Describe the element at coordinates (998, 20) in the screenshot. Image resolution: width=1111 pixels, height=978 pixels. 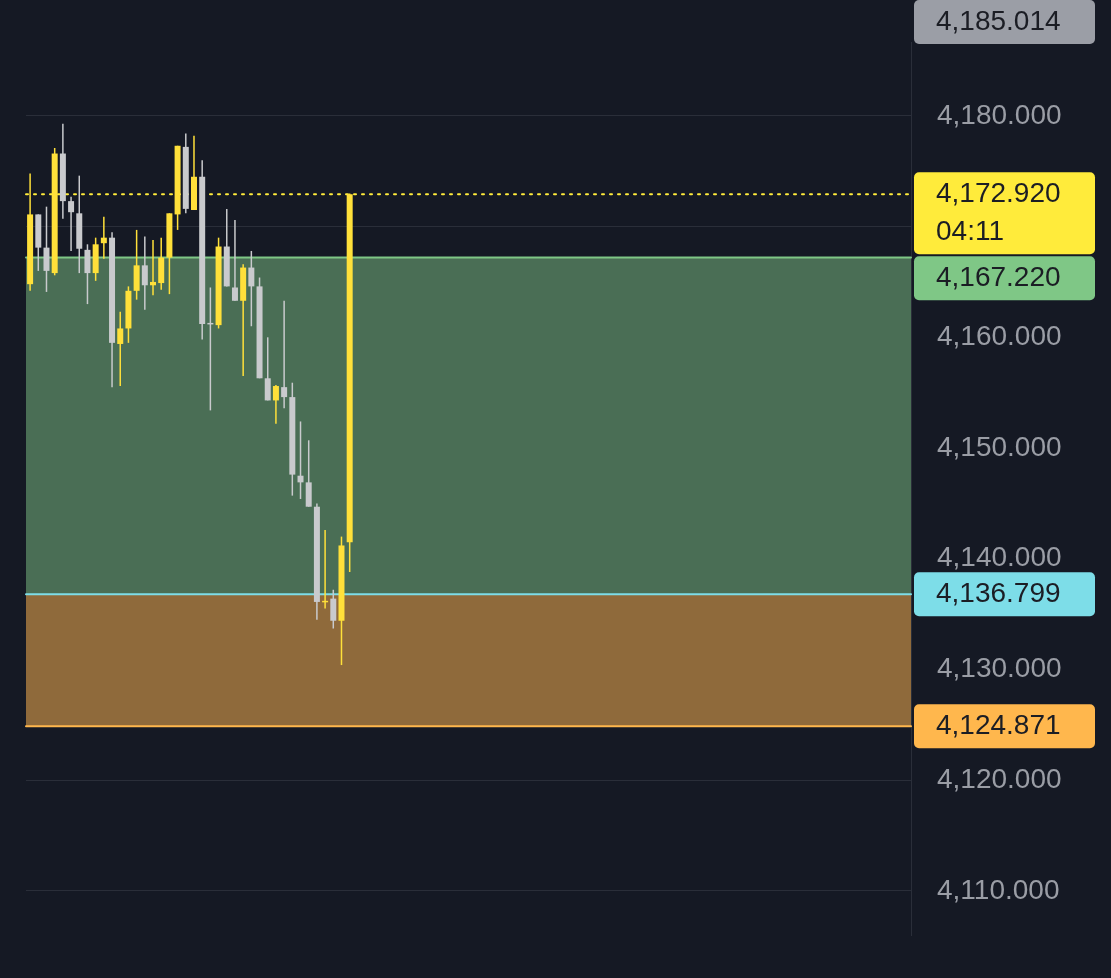
I see `text: 4,185.014` at that location.